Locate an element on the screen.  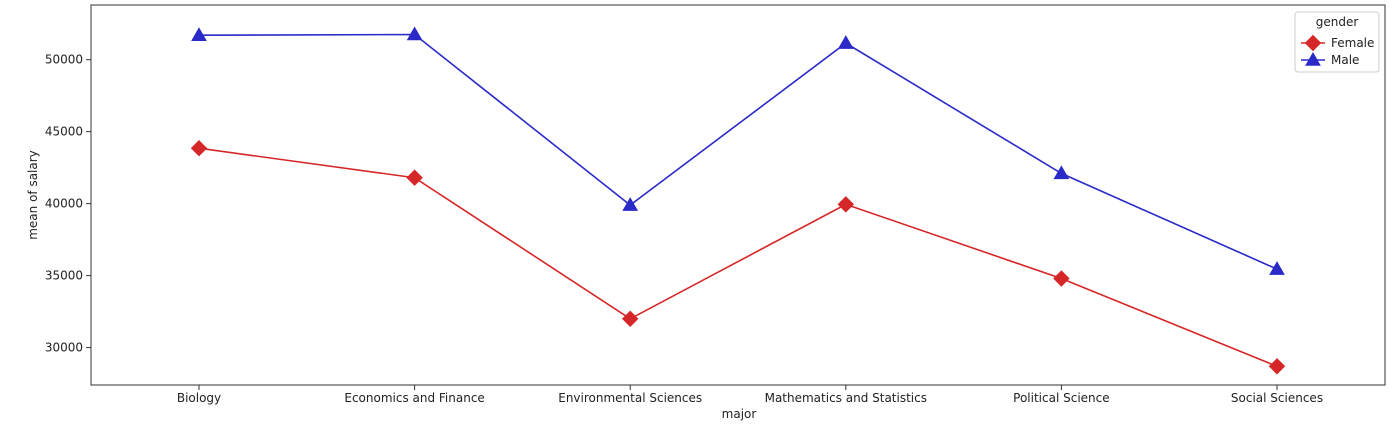
legend-item-female: Female is located at coordinates (1337, 43).